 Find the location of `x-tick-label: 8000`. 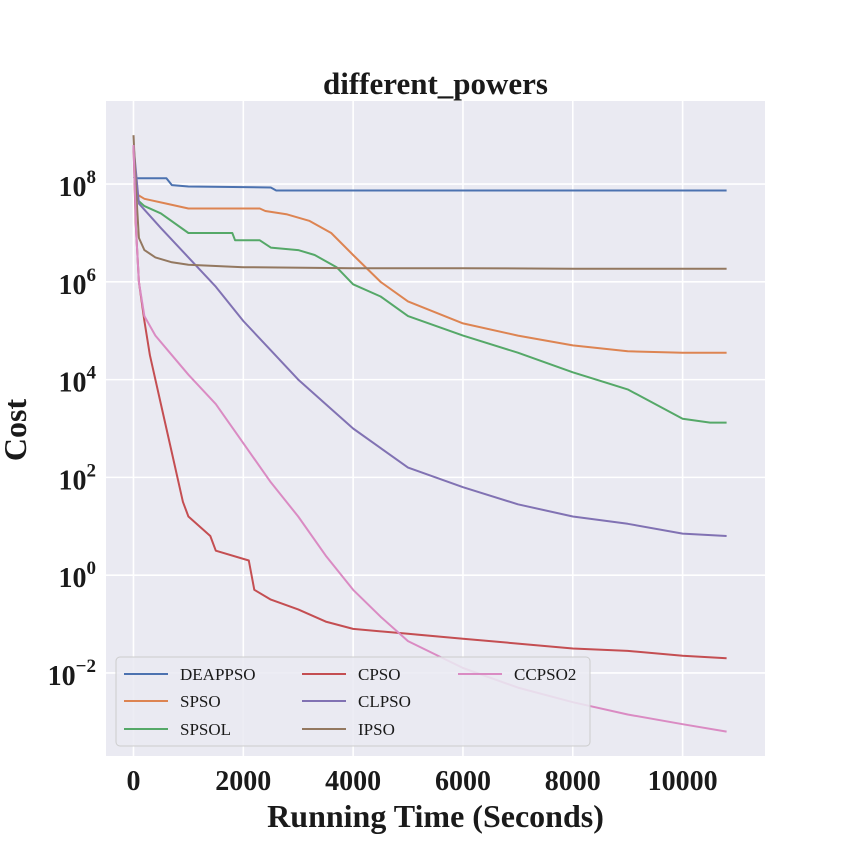

x-tick-label: 8000 is located at coordinates (573, 781).